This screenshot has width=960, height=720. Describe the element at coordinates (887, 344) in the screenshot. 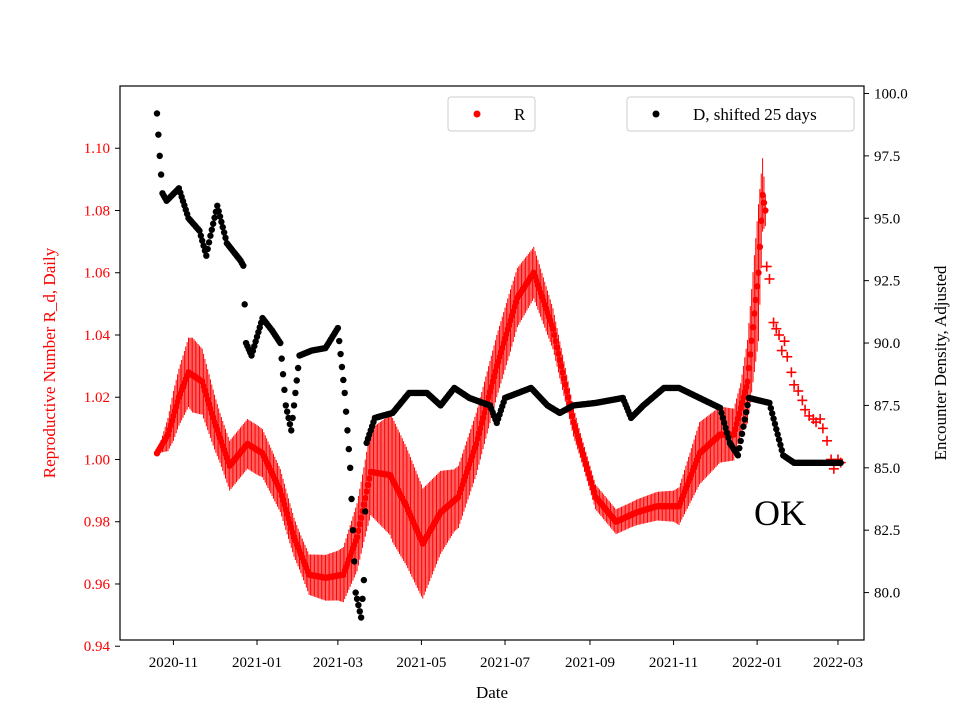

I see `y-right-tick-label: 90.0` at that location.